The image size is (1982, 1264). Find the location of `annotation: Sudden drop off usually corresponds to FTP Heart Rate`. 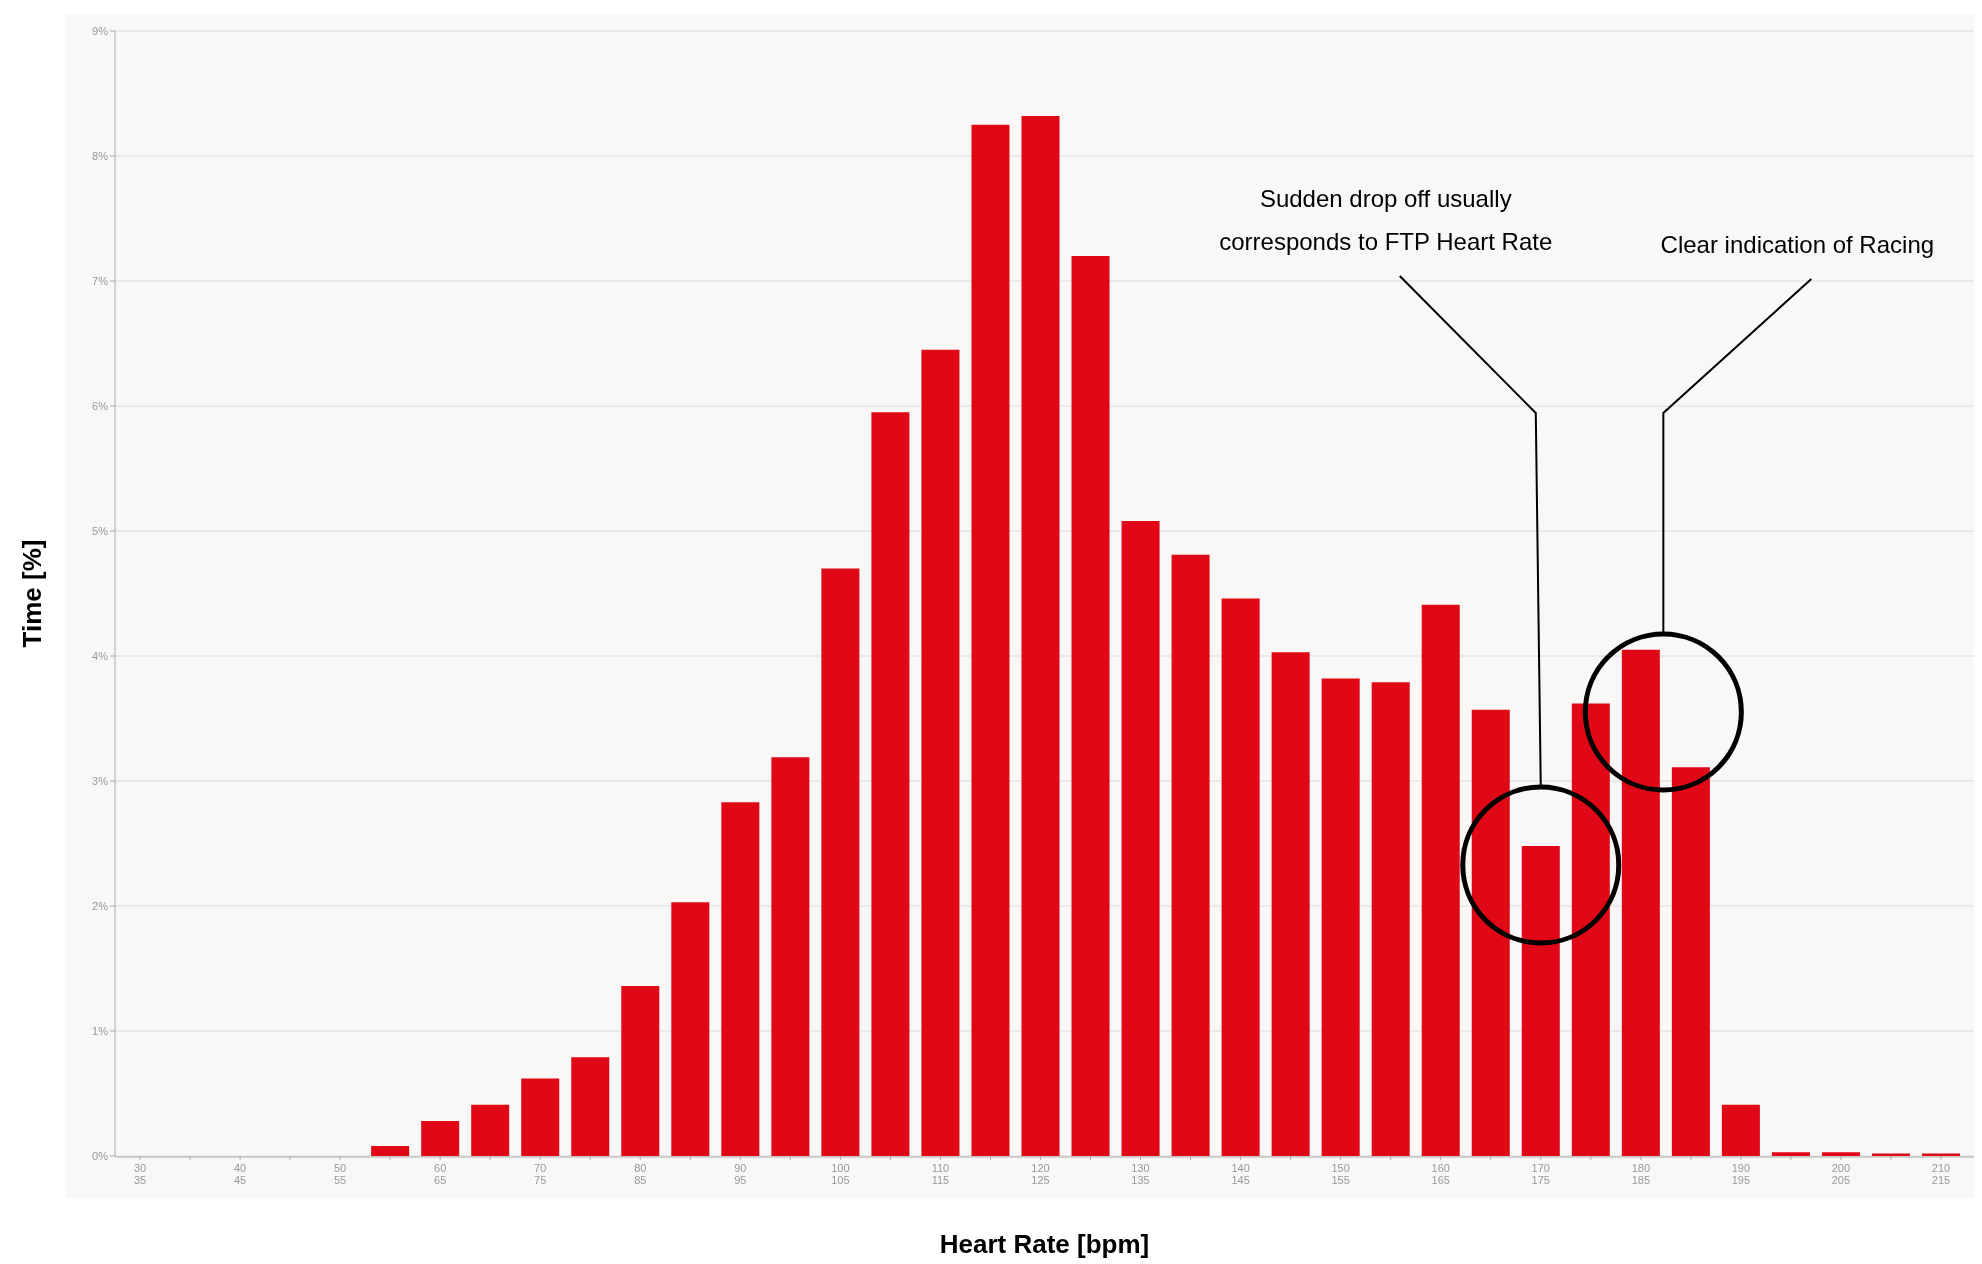

annotation: Sudden drop off usually corresponds to FTP Heart Rate is located at coordinates (1386, 220).